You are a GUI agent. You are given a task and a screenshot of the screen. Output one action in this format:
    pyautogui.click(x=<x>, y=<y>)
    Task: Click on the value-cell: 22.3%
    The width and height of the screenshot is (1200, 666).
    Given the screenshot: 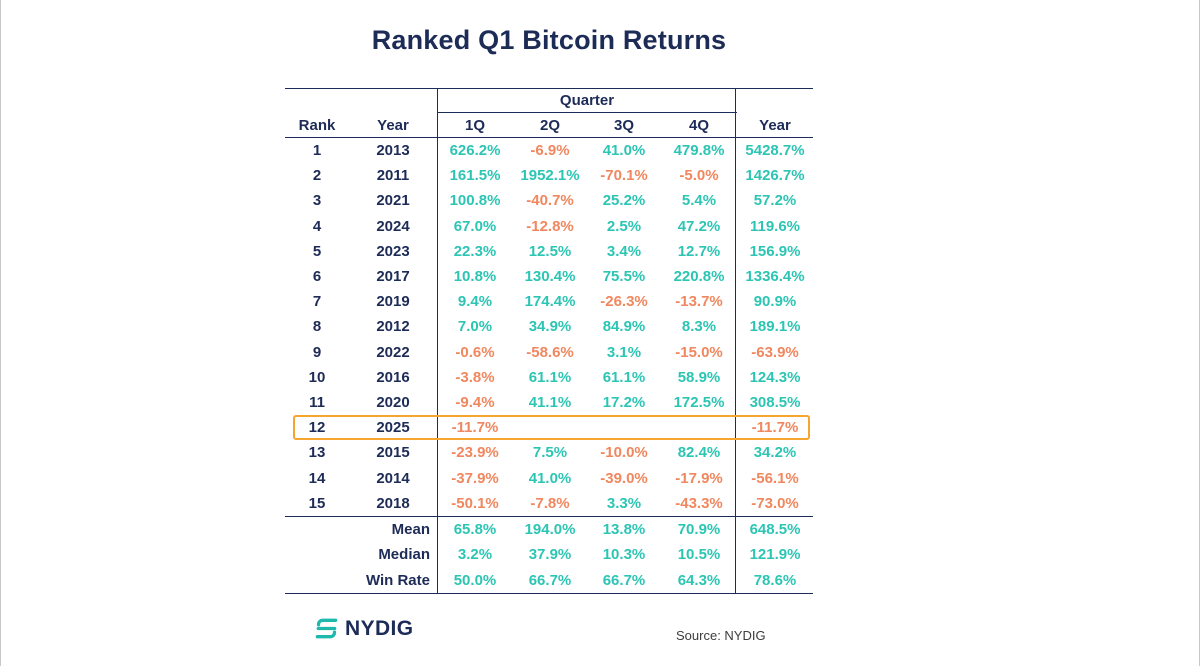 What is the action you would take?
    pyautogui.click(x=475, y=251)
    